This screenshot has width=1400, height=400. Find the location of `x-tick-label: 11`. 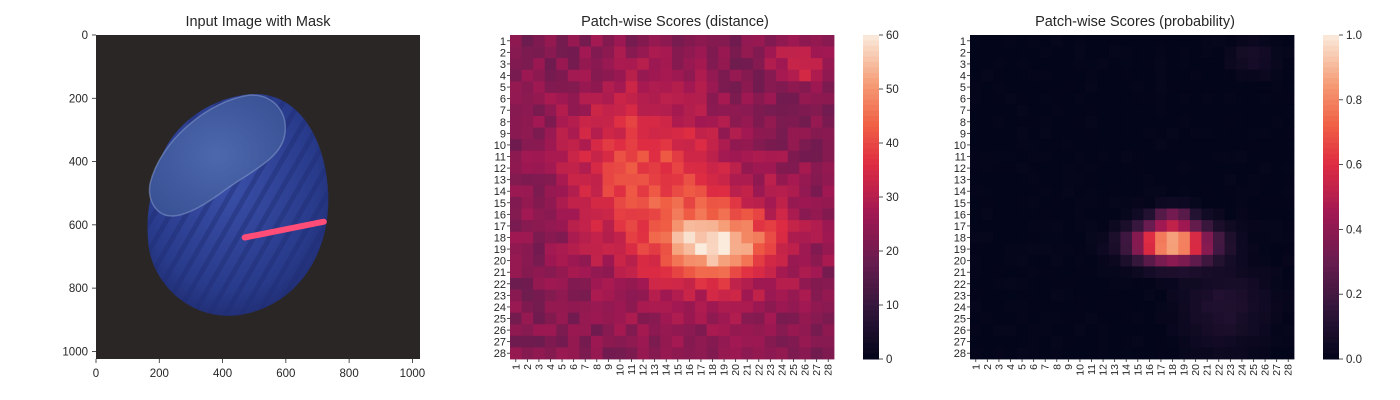

x-tick-label: 11 is located at coordinates (632, 369).